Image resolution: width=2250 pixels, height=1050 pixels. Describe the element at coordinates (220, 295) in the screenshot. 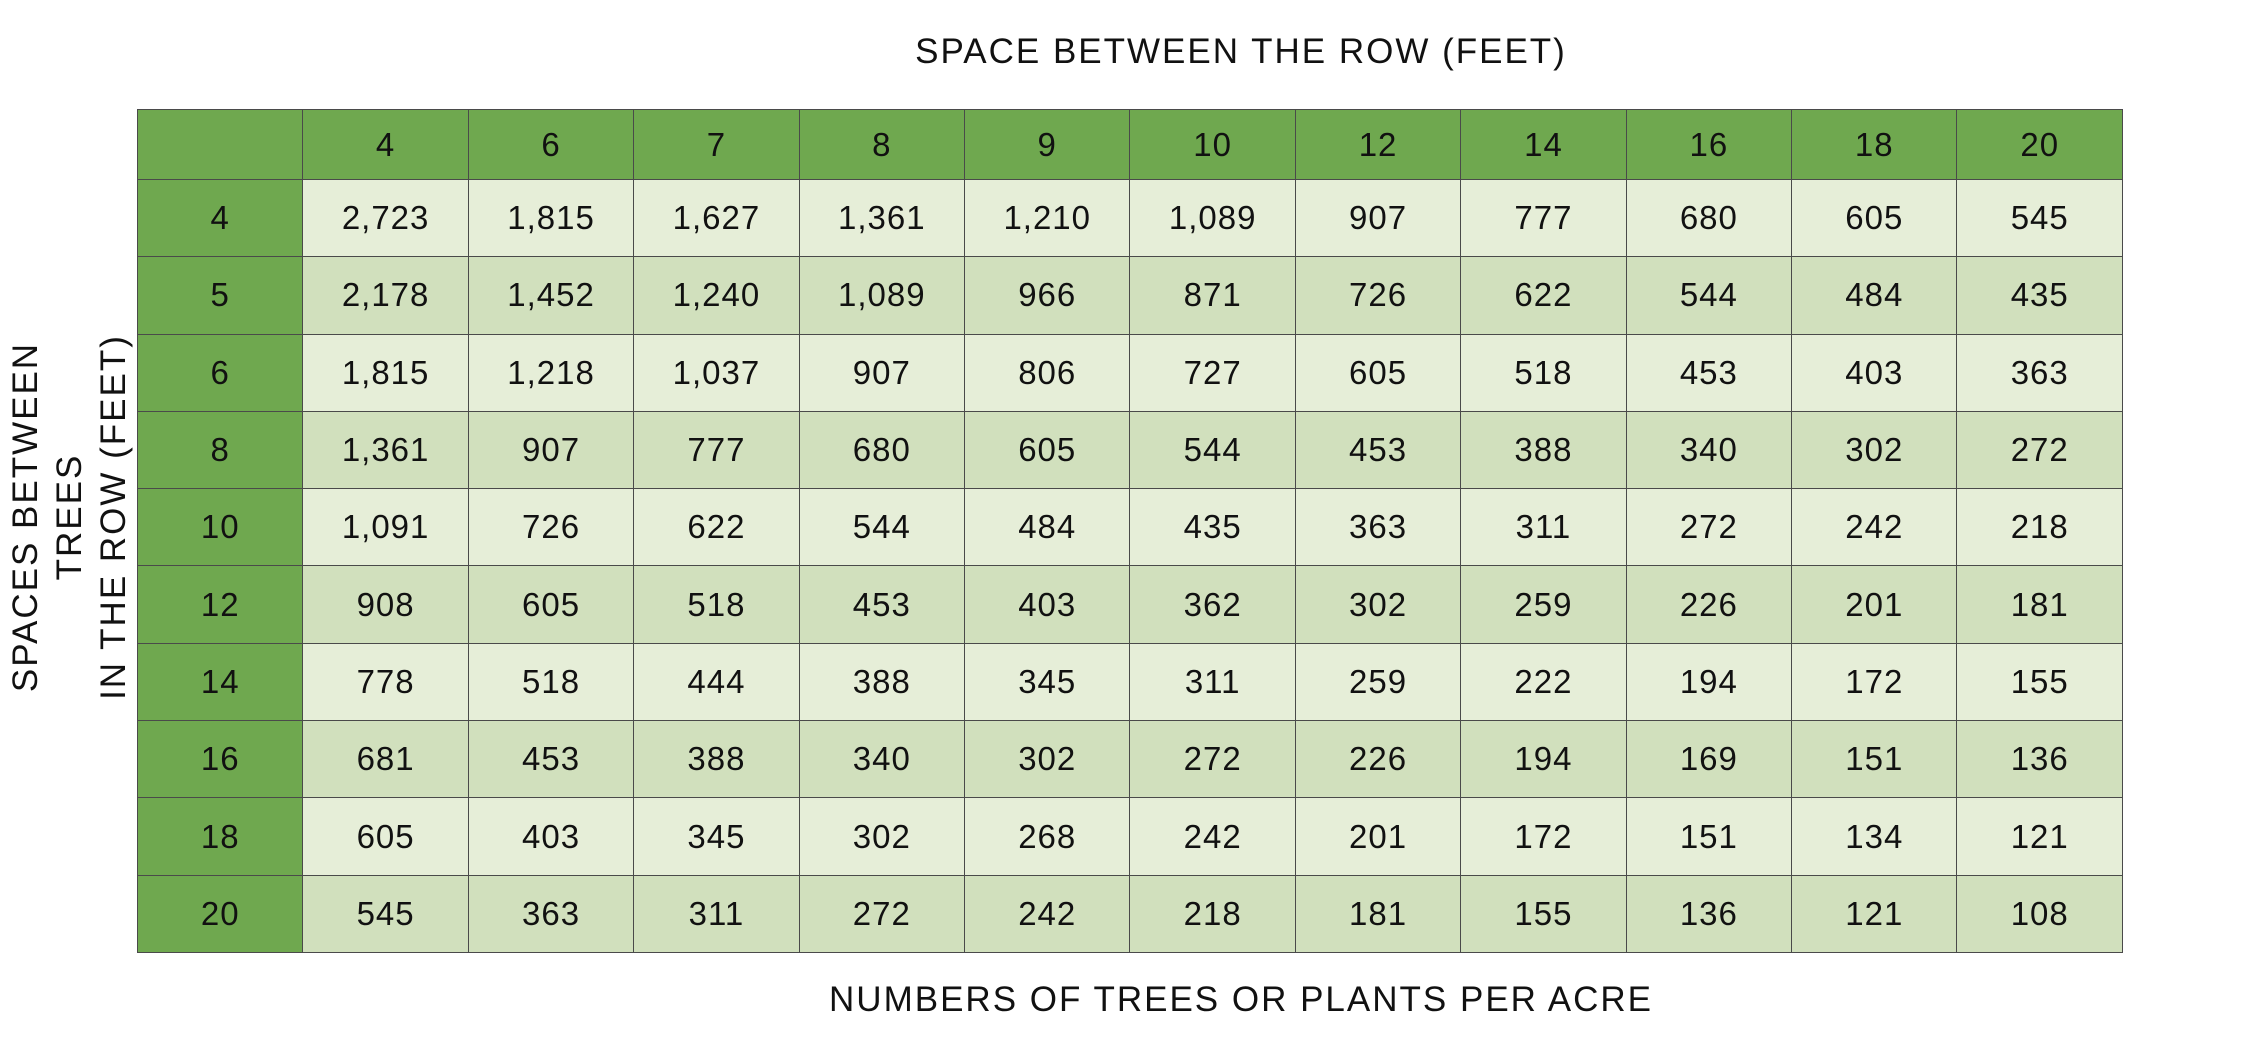

I see `row-header-cell: 5` at that location.